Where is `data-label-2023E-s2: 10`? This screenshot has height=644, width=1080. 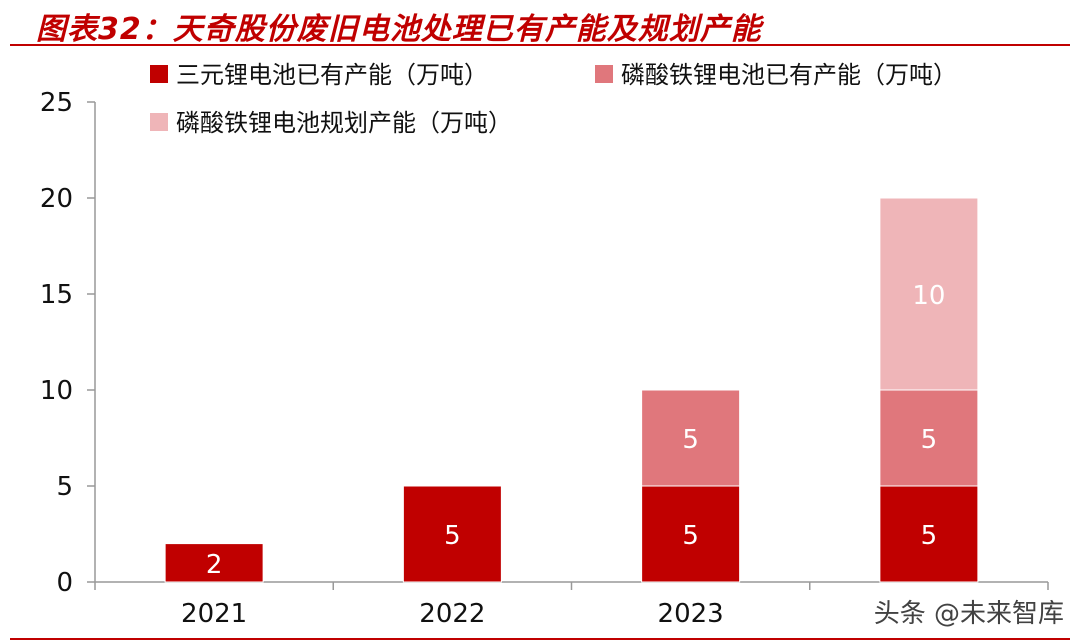 data-label-2023E-s2: 10 is located at coordinates (928, 296).